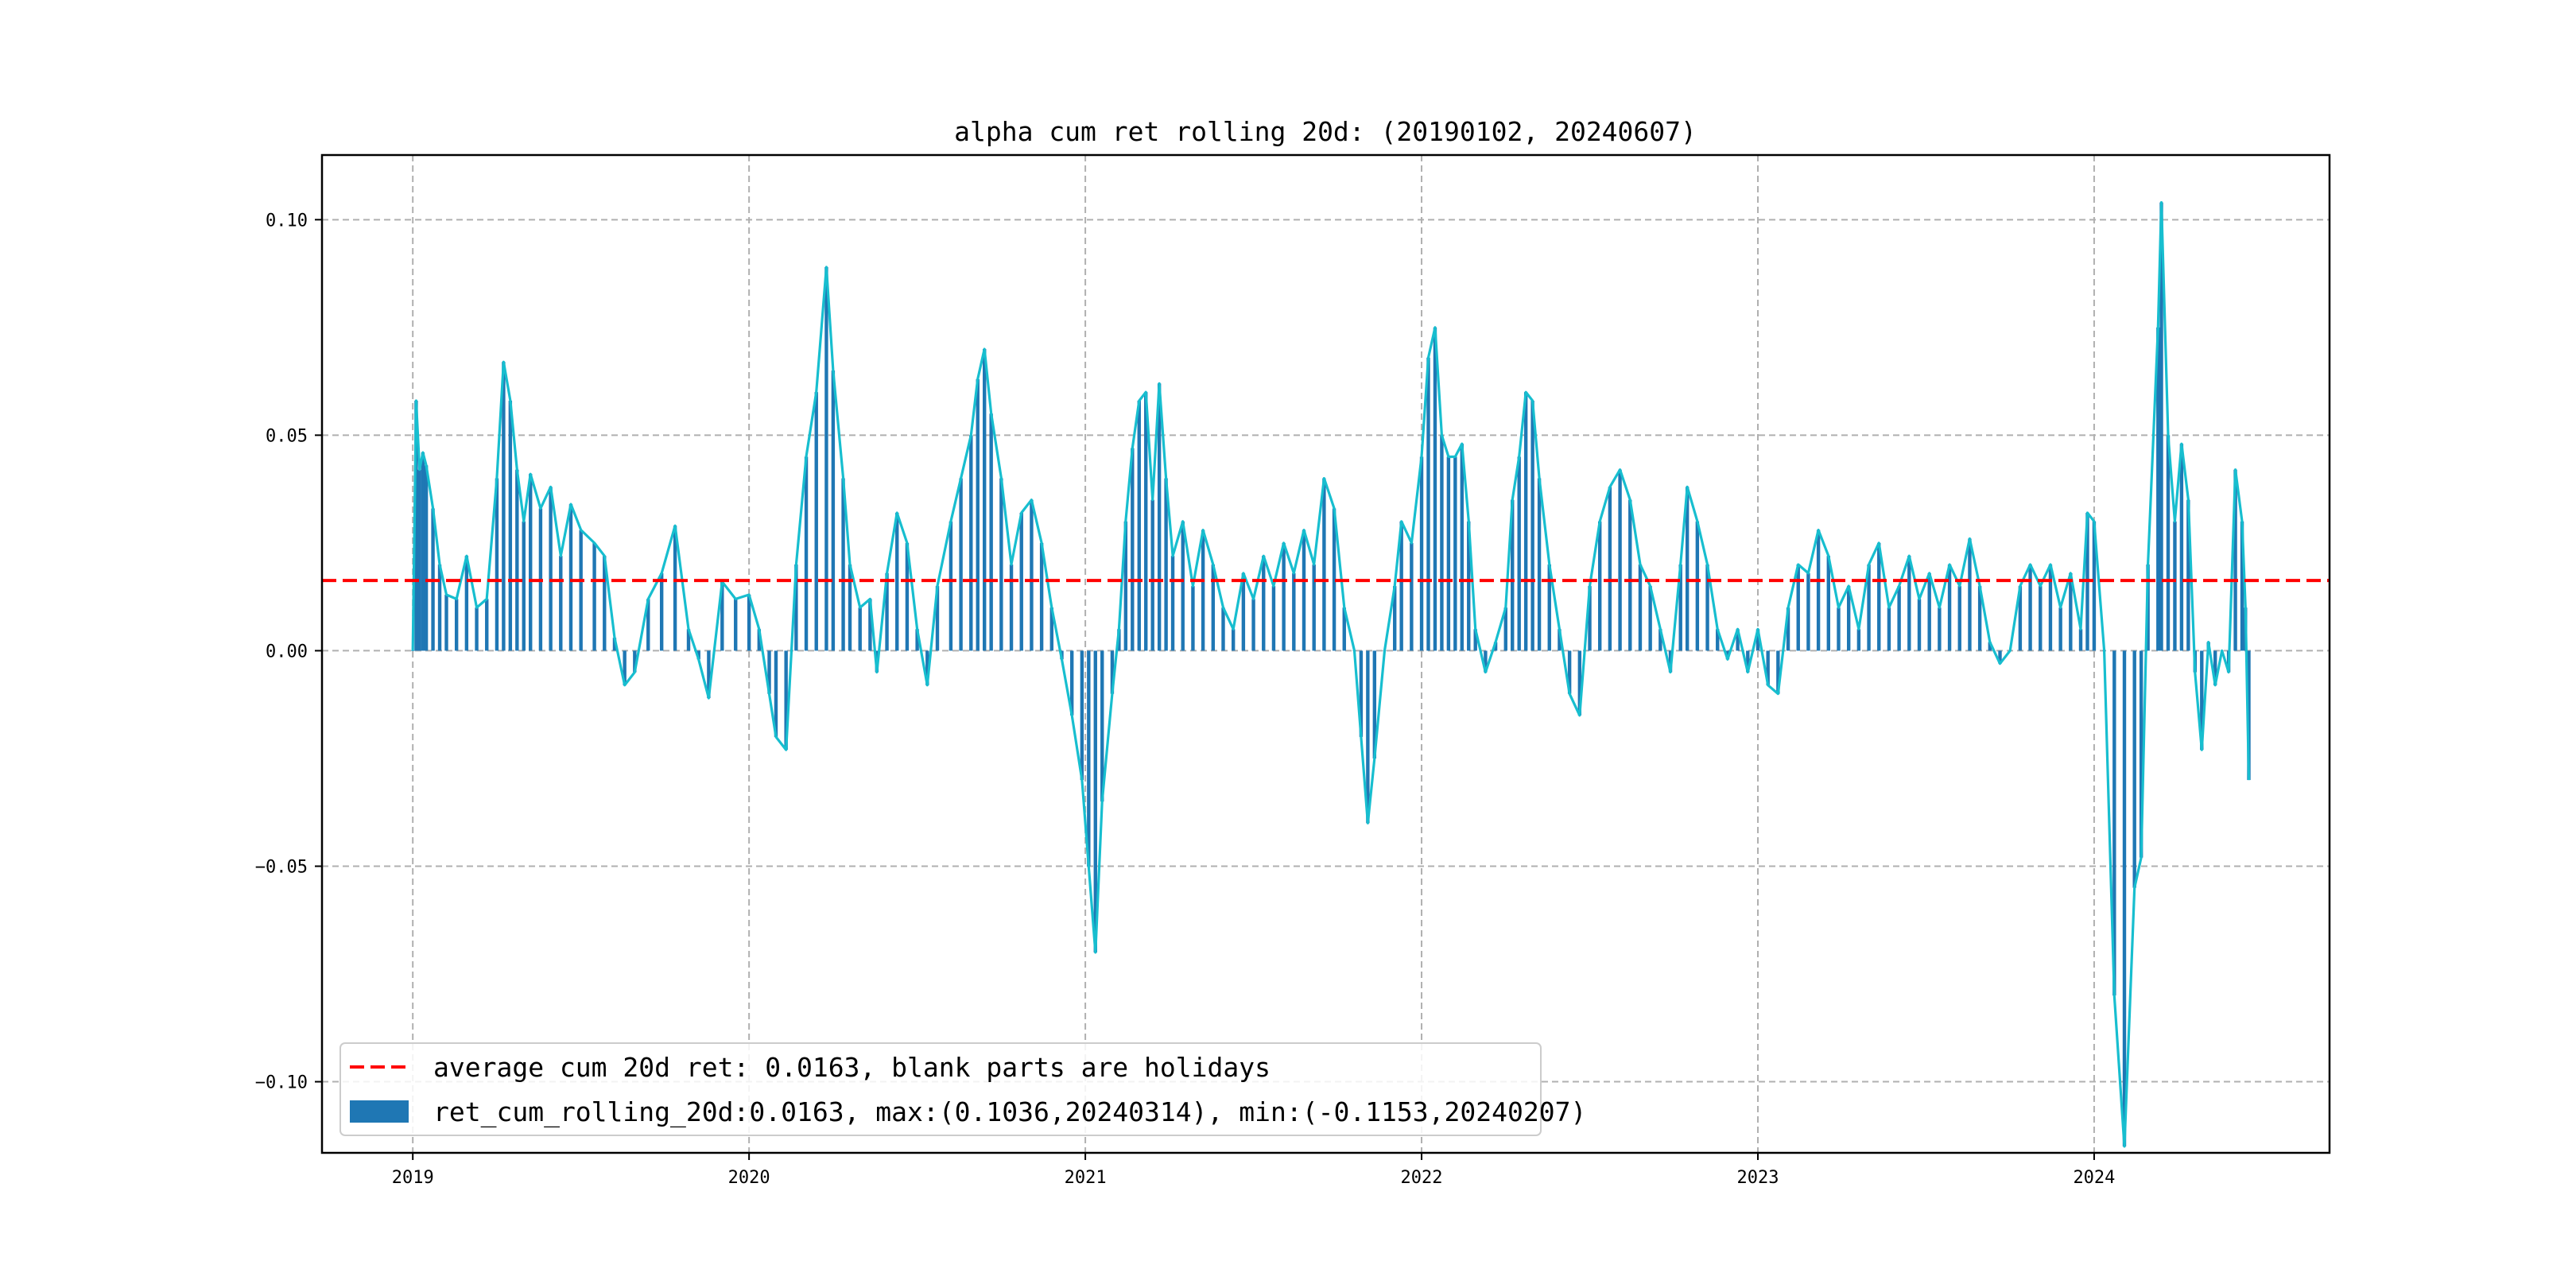  I want to click on legend-box, so click(941, 1089).